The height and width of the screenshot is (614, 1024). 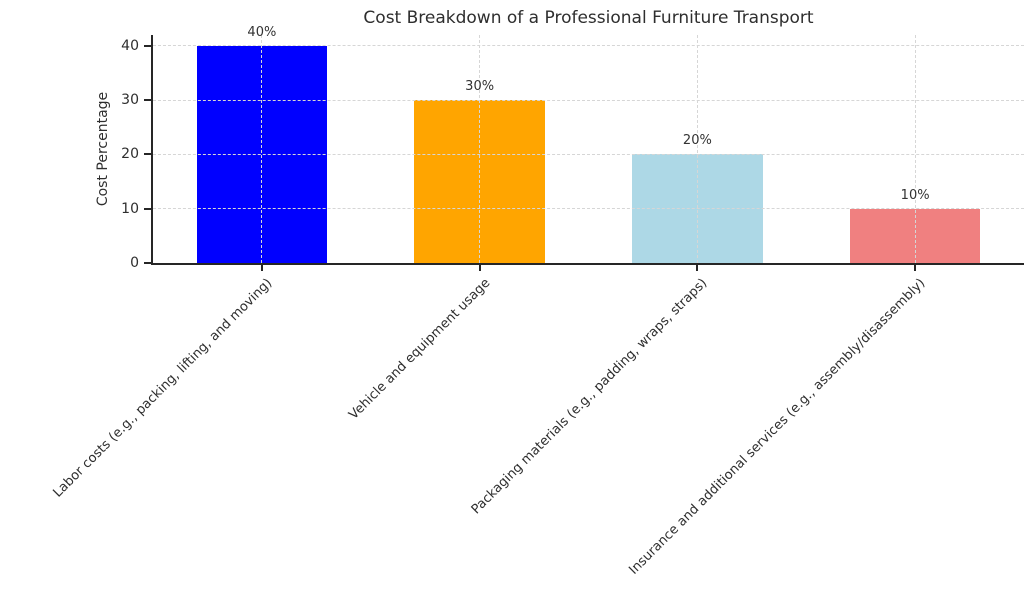 What do you see at coordinates (130, 154) in the screenshot?
I see `y-tick-label-20: 20` at bounding box center [130, 154].